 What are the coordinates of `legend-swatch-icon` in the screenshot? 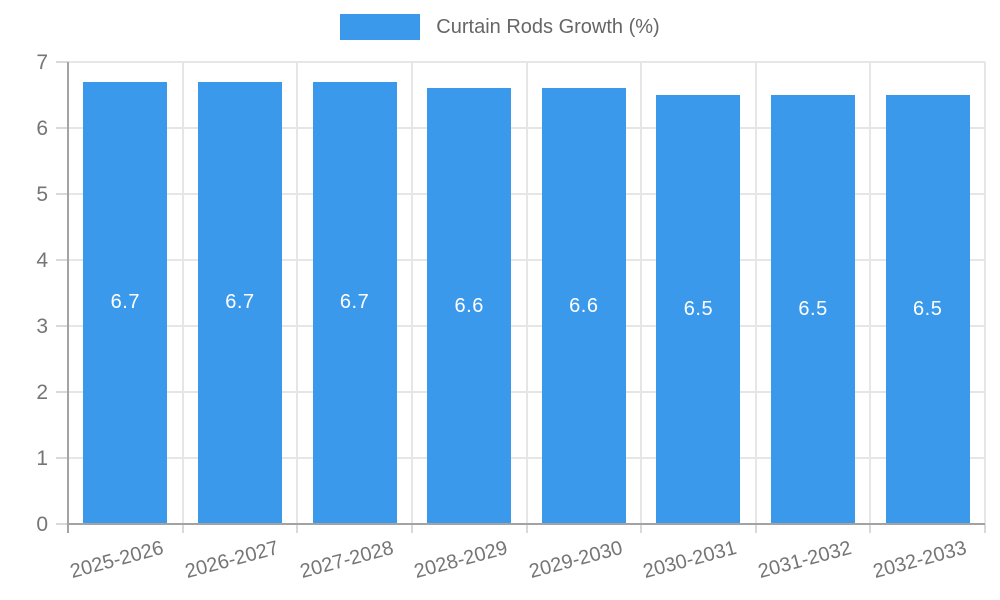 It's located at (380, 27).